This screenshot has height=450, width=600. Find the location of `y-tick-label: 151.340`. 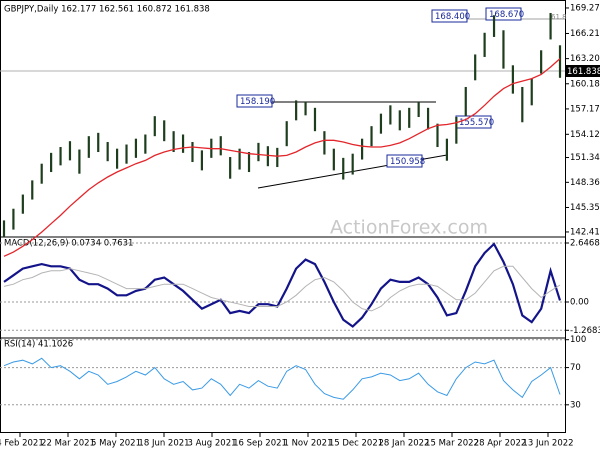

y-tick-label: 151.340 is located at coordinates (585, 158).